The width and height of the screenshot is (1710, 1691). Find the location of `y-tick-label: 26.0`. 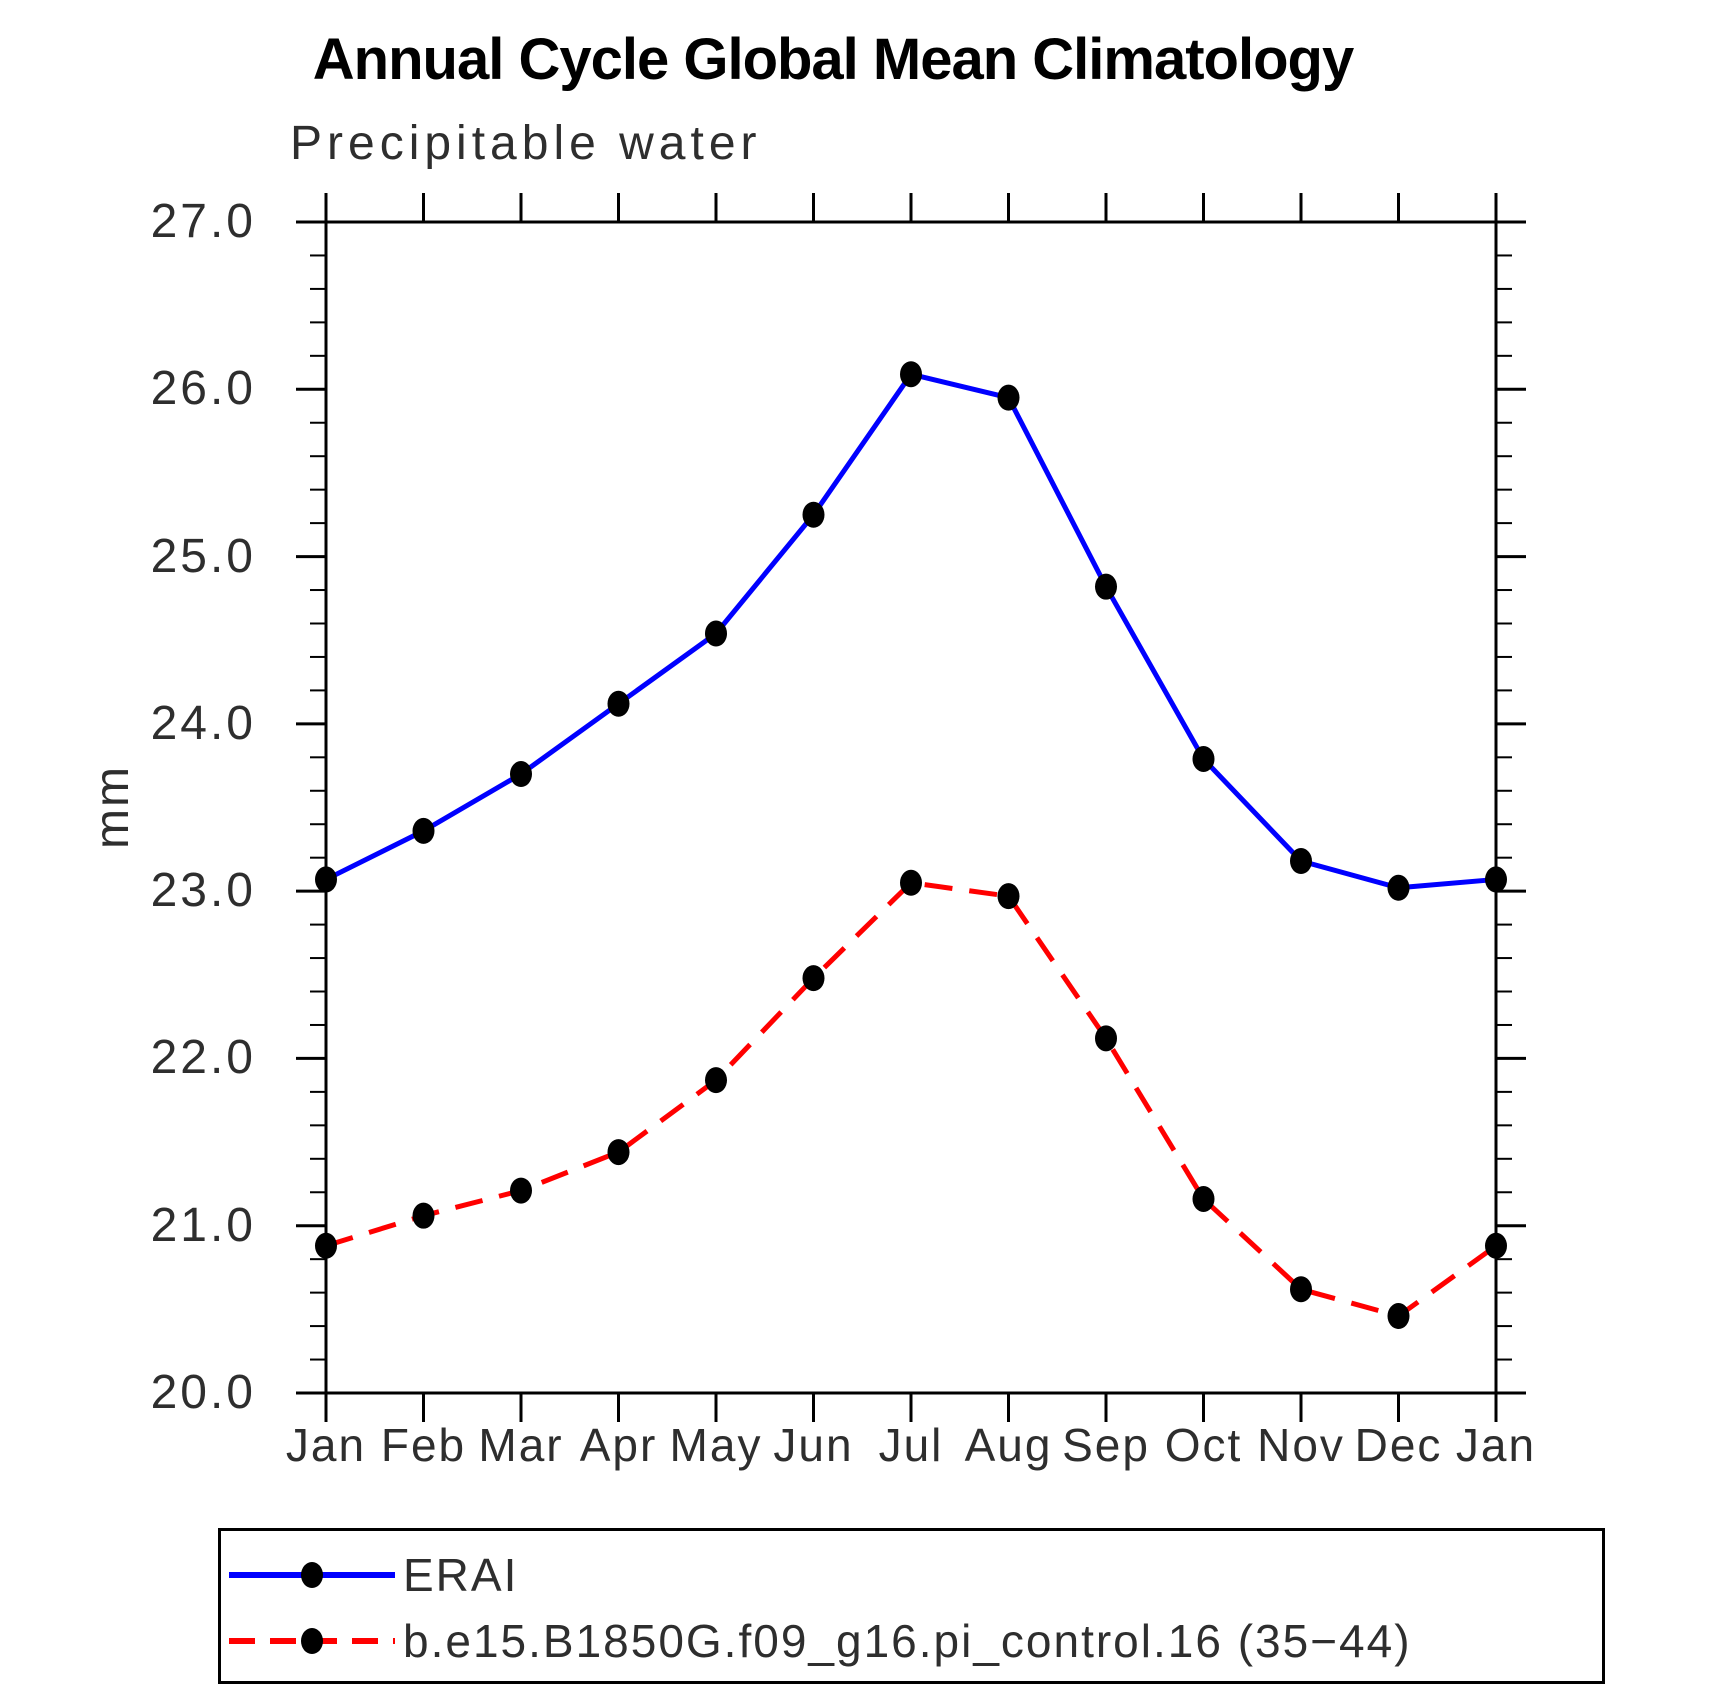

y-tick-label: 26.0 is located at coordinates (203, 389).